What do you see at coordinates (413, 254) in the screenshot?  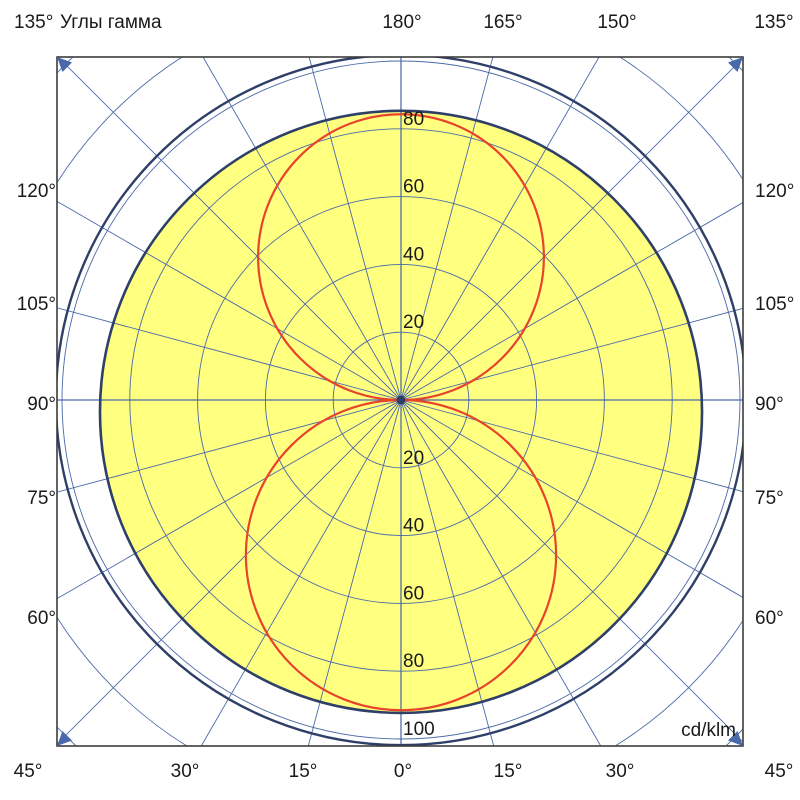 I see `ring-label-upper-40: 40` at bounding box center [413, 254].